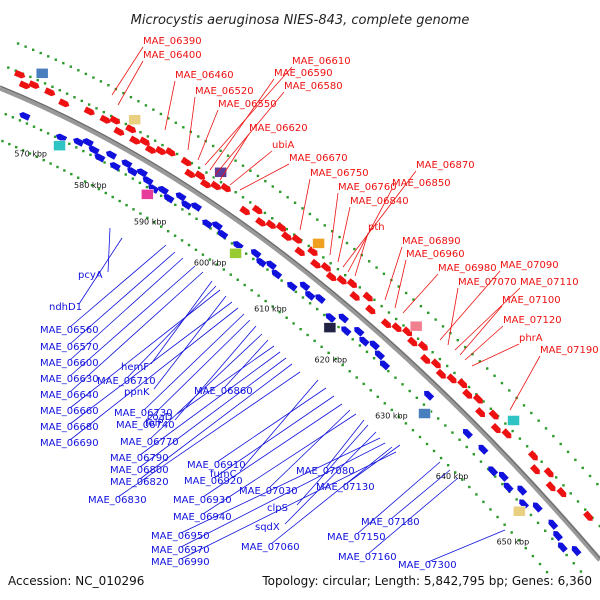 The height and width of the screenshot is (600, 600). What do you see at coordinates (139, 470) in the screenshot?
I see `reverse-gene-label: MAE_06800` at bounding box center [139, 470].